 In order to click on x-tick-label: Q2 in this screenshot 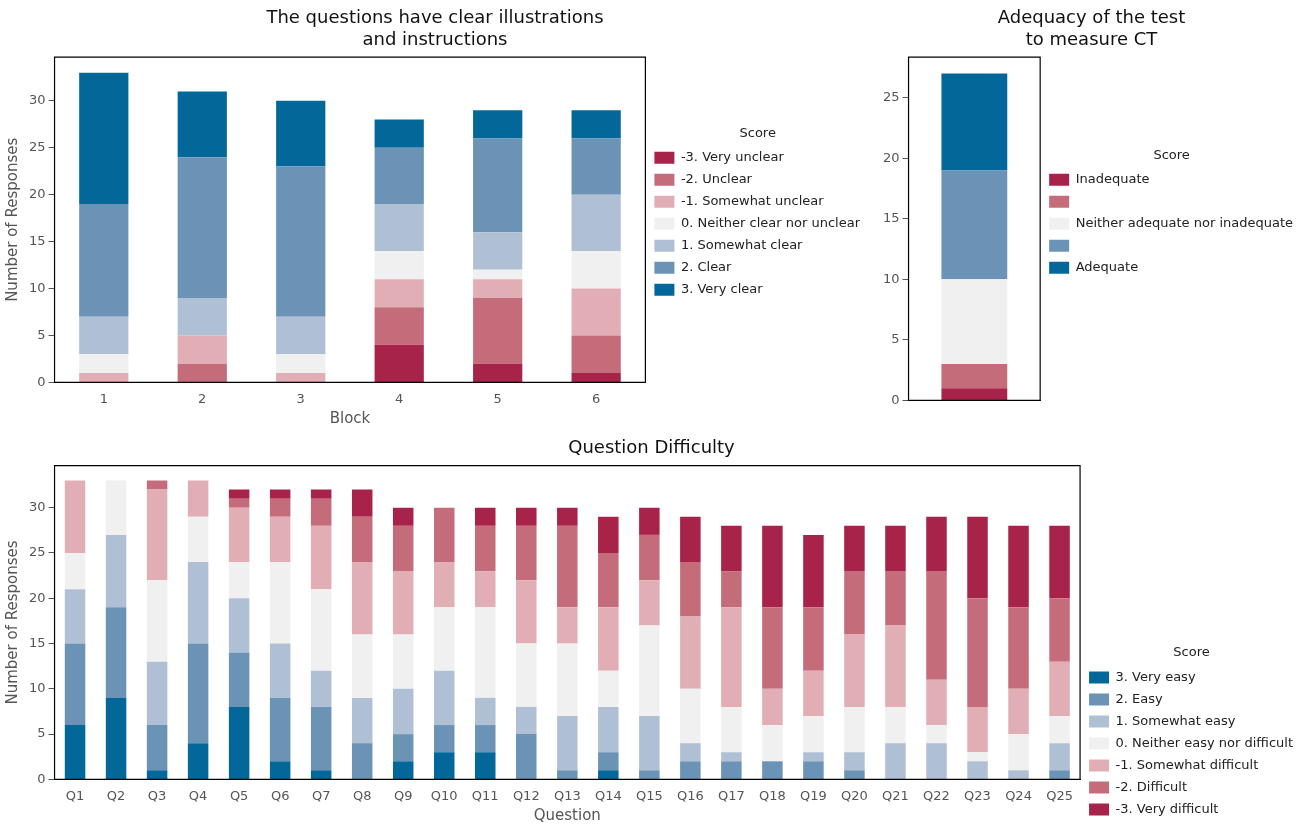, I will do `click(116, 795)`.